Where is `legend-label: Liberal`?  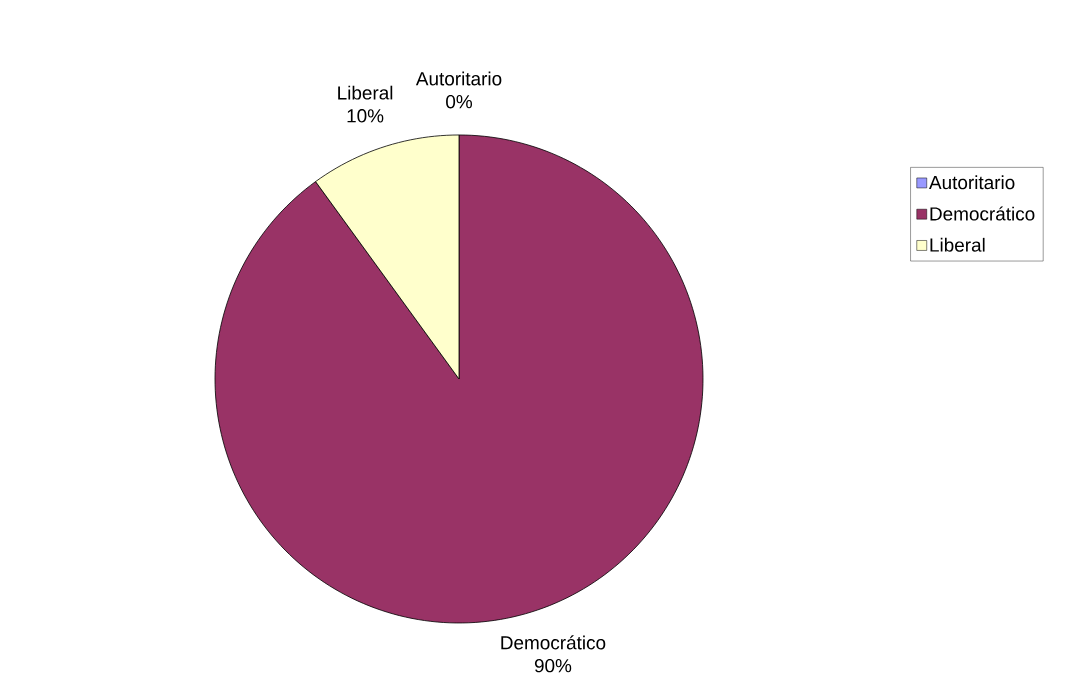
legend-label: Liberal is located at coordinates (957, 244).